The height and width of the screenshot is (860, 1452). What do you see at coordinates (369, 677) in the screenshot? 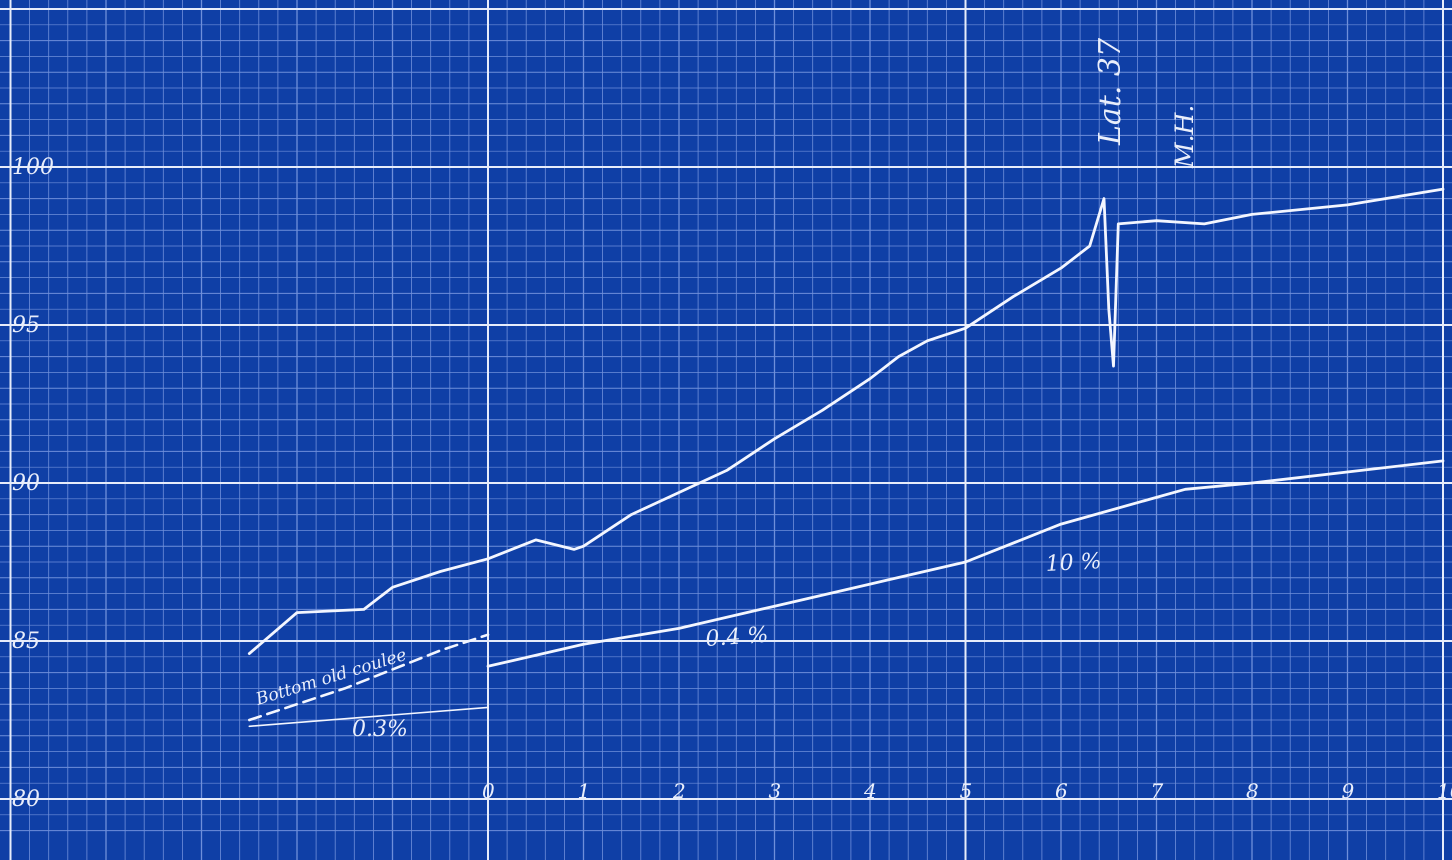
I see `series-line-bottom-old-coulee` at bounding box center [369, 677].